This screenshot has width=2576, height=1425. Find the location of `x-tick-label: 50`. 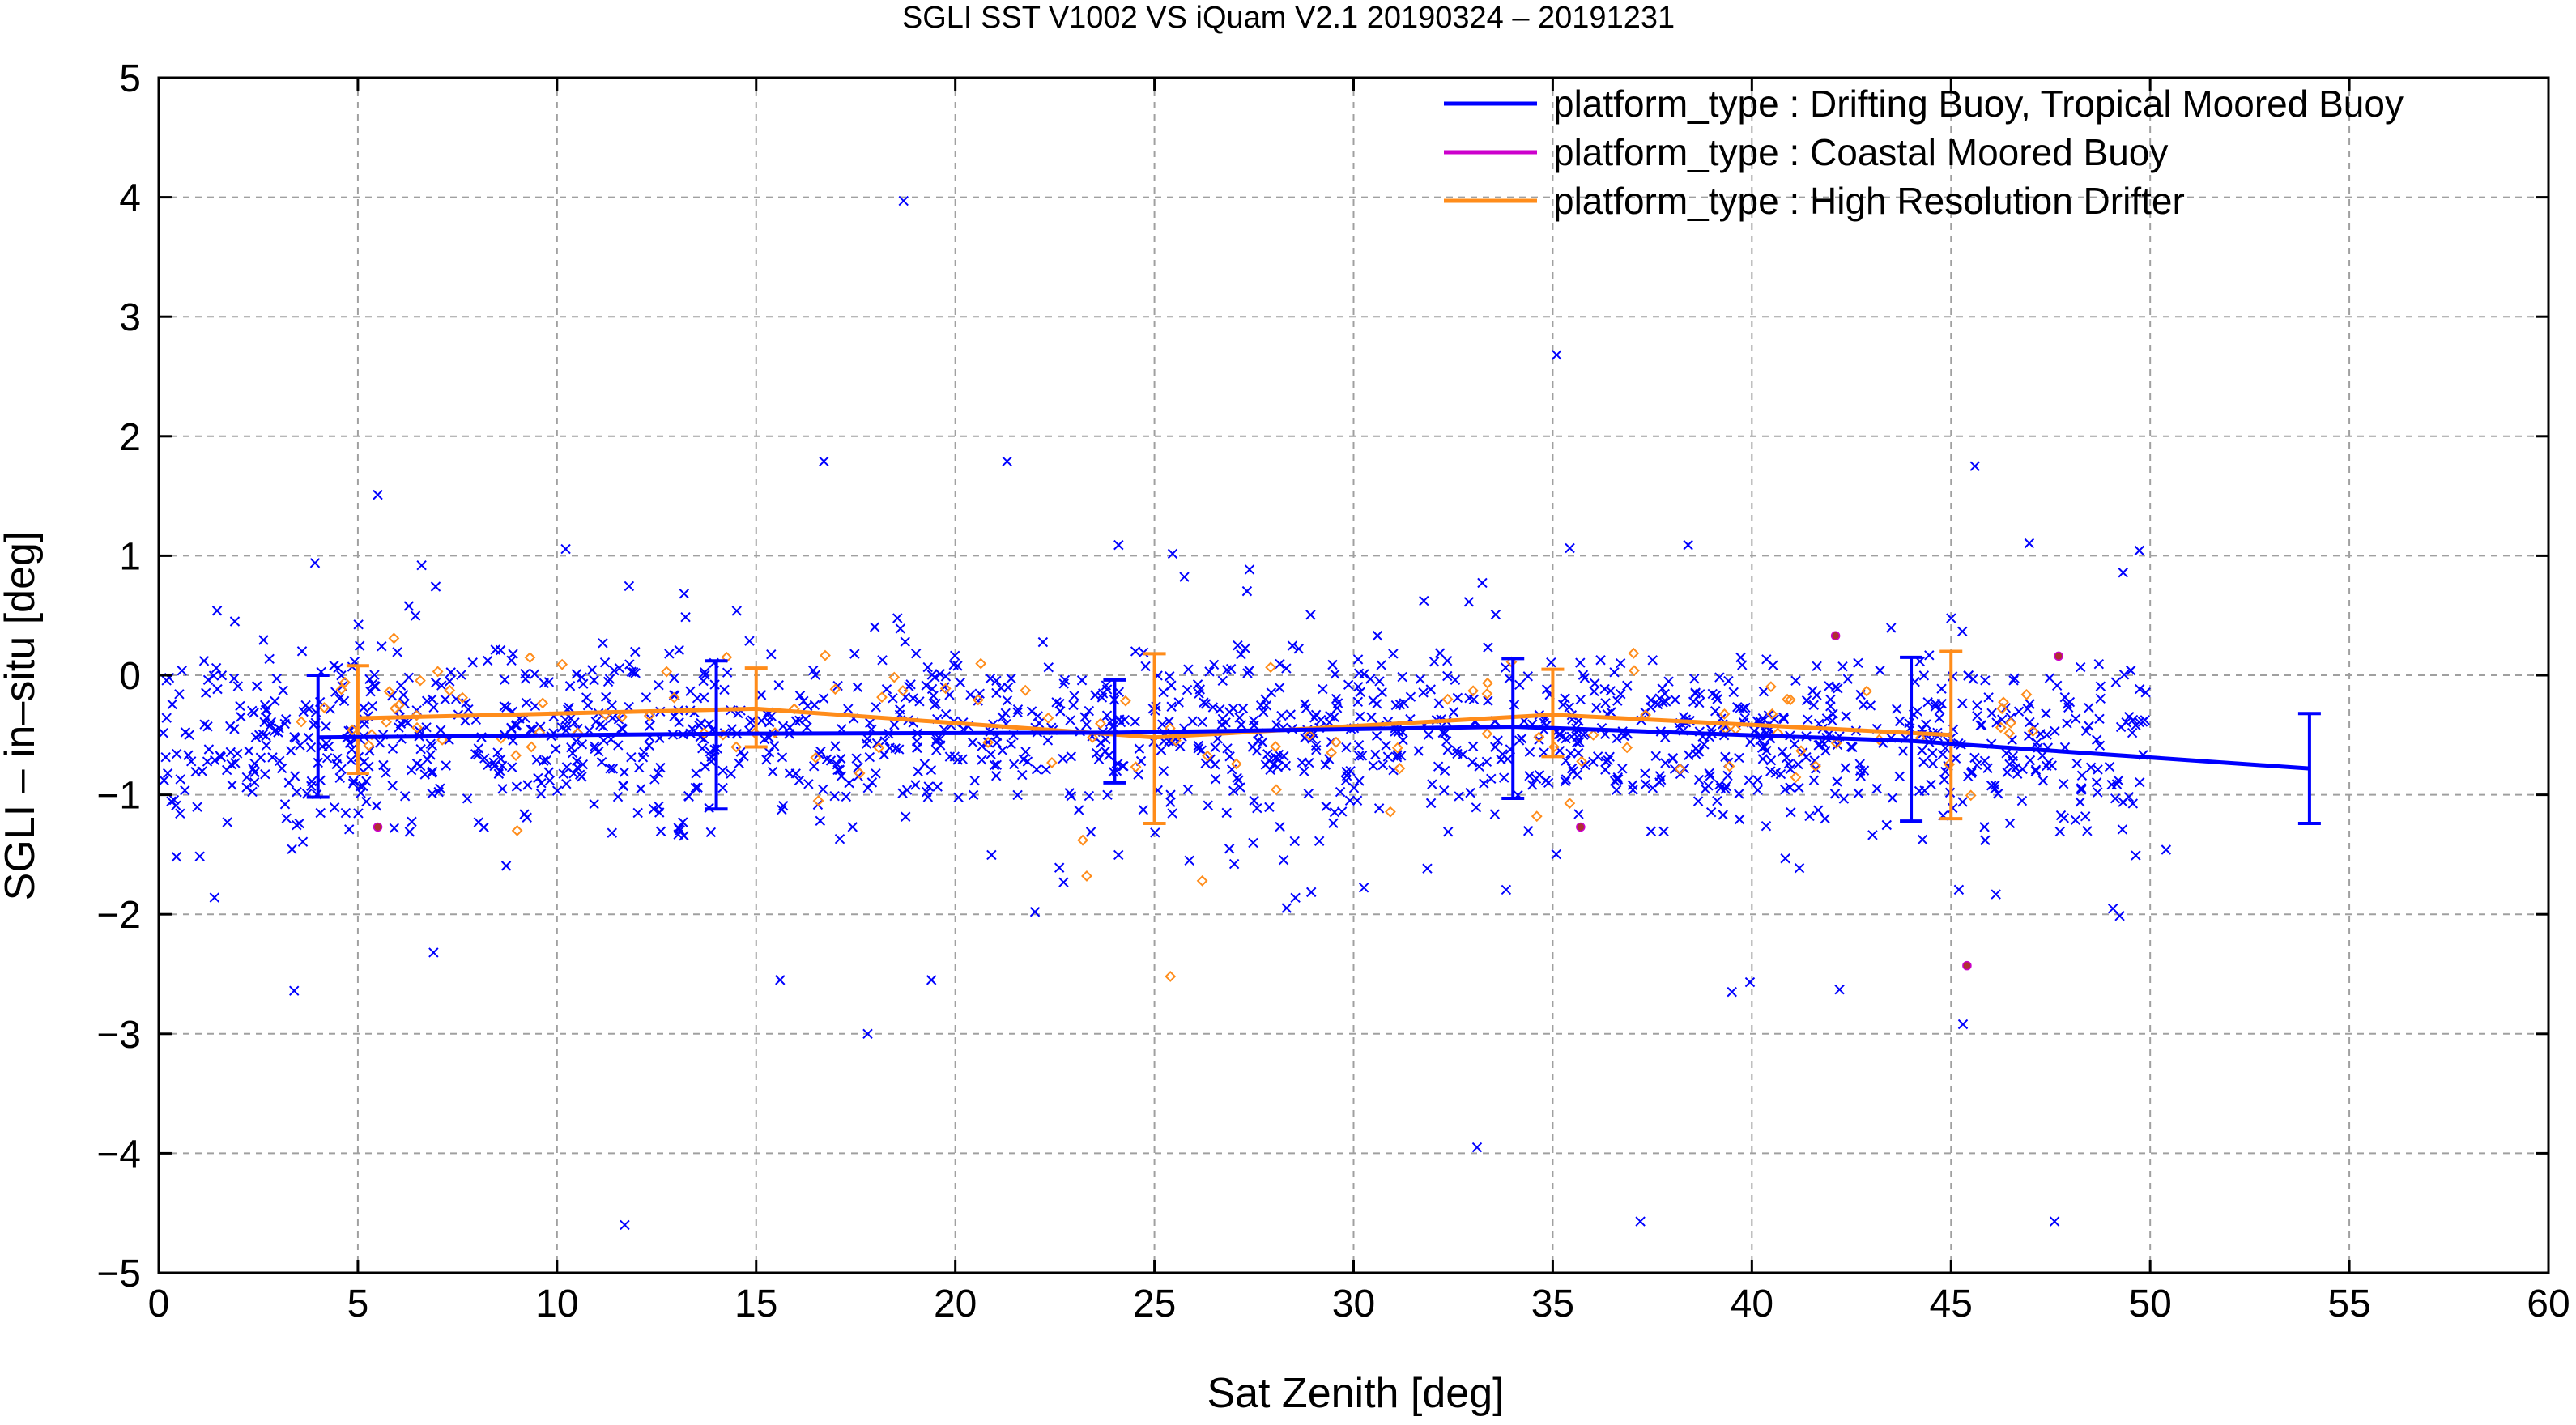

x-tick-label: 50 is located at coordinates (2149, 1303).